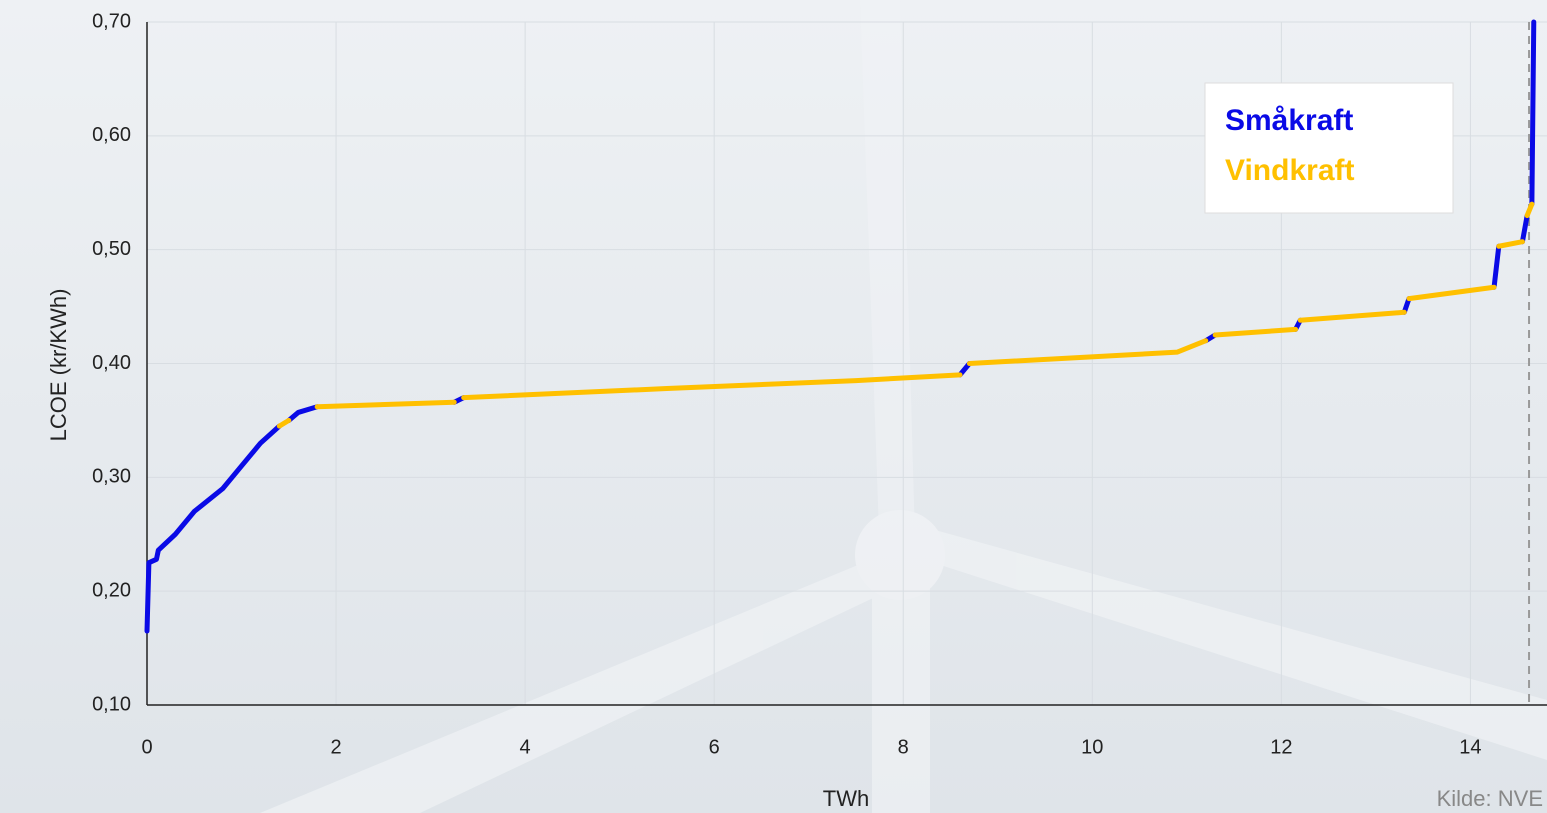 The width and height of the screenshot is (1547, 813). I want to click on y-tick-label: 0,10, so click(111, 704).